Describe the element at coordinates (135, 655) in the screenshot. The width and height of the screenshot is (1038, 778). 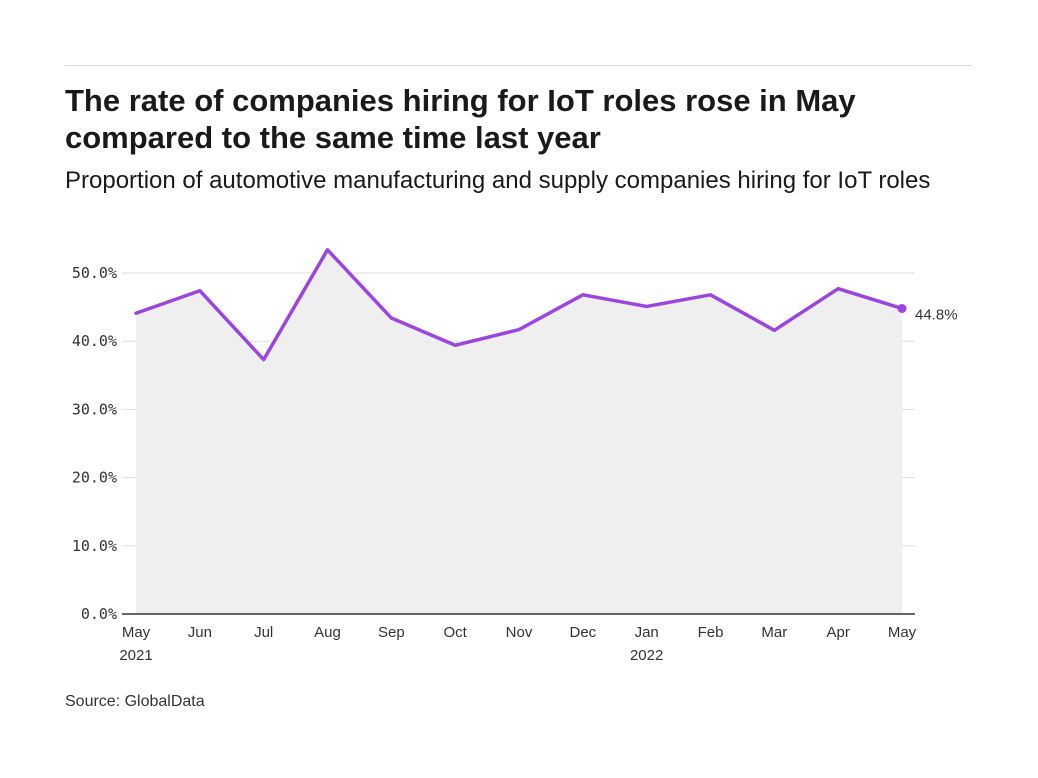
I see `x-tick-year-label: 2021` at that location.